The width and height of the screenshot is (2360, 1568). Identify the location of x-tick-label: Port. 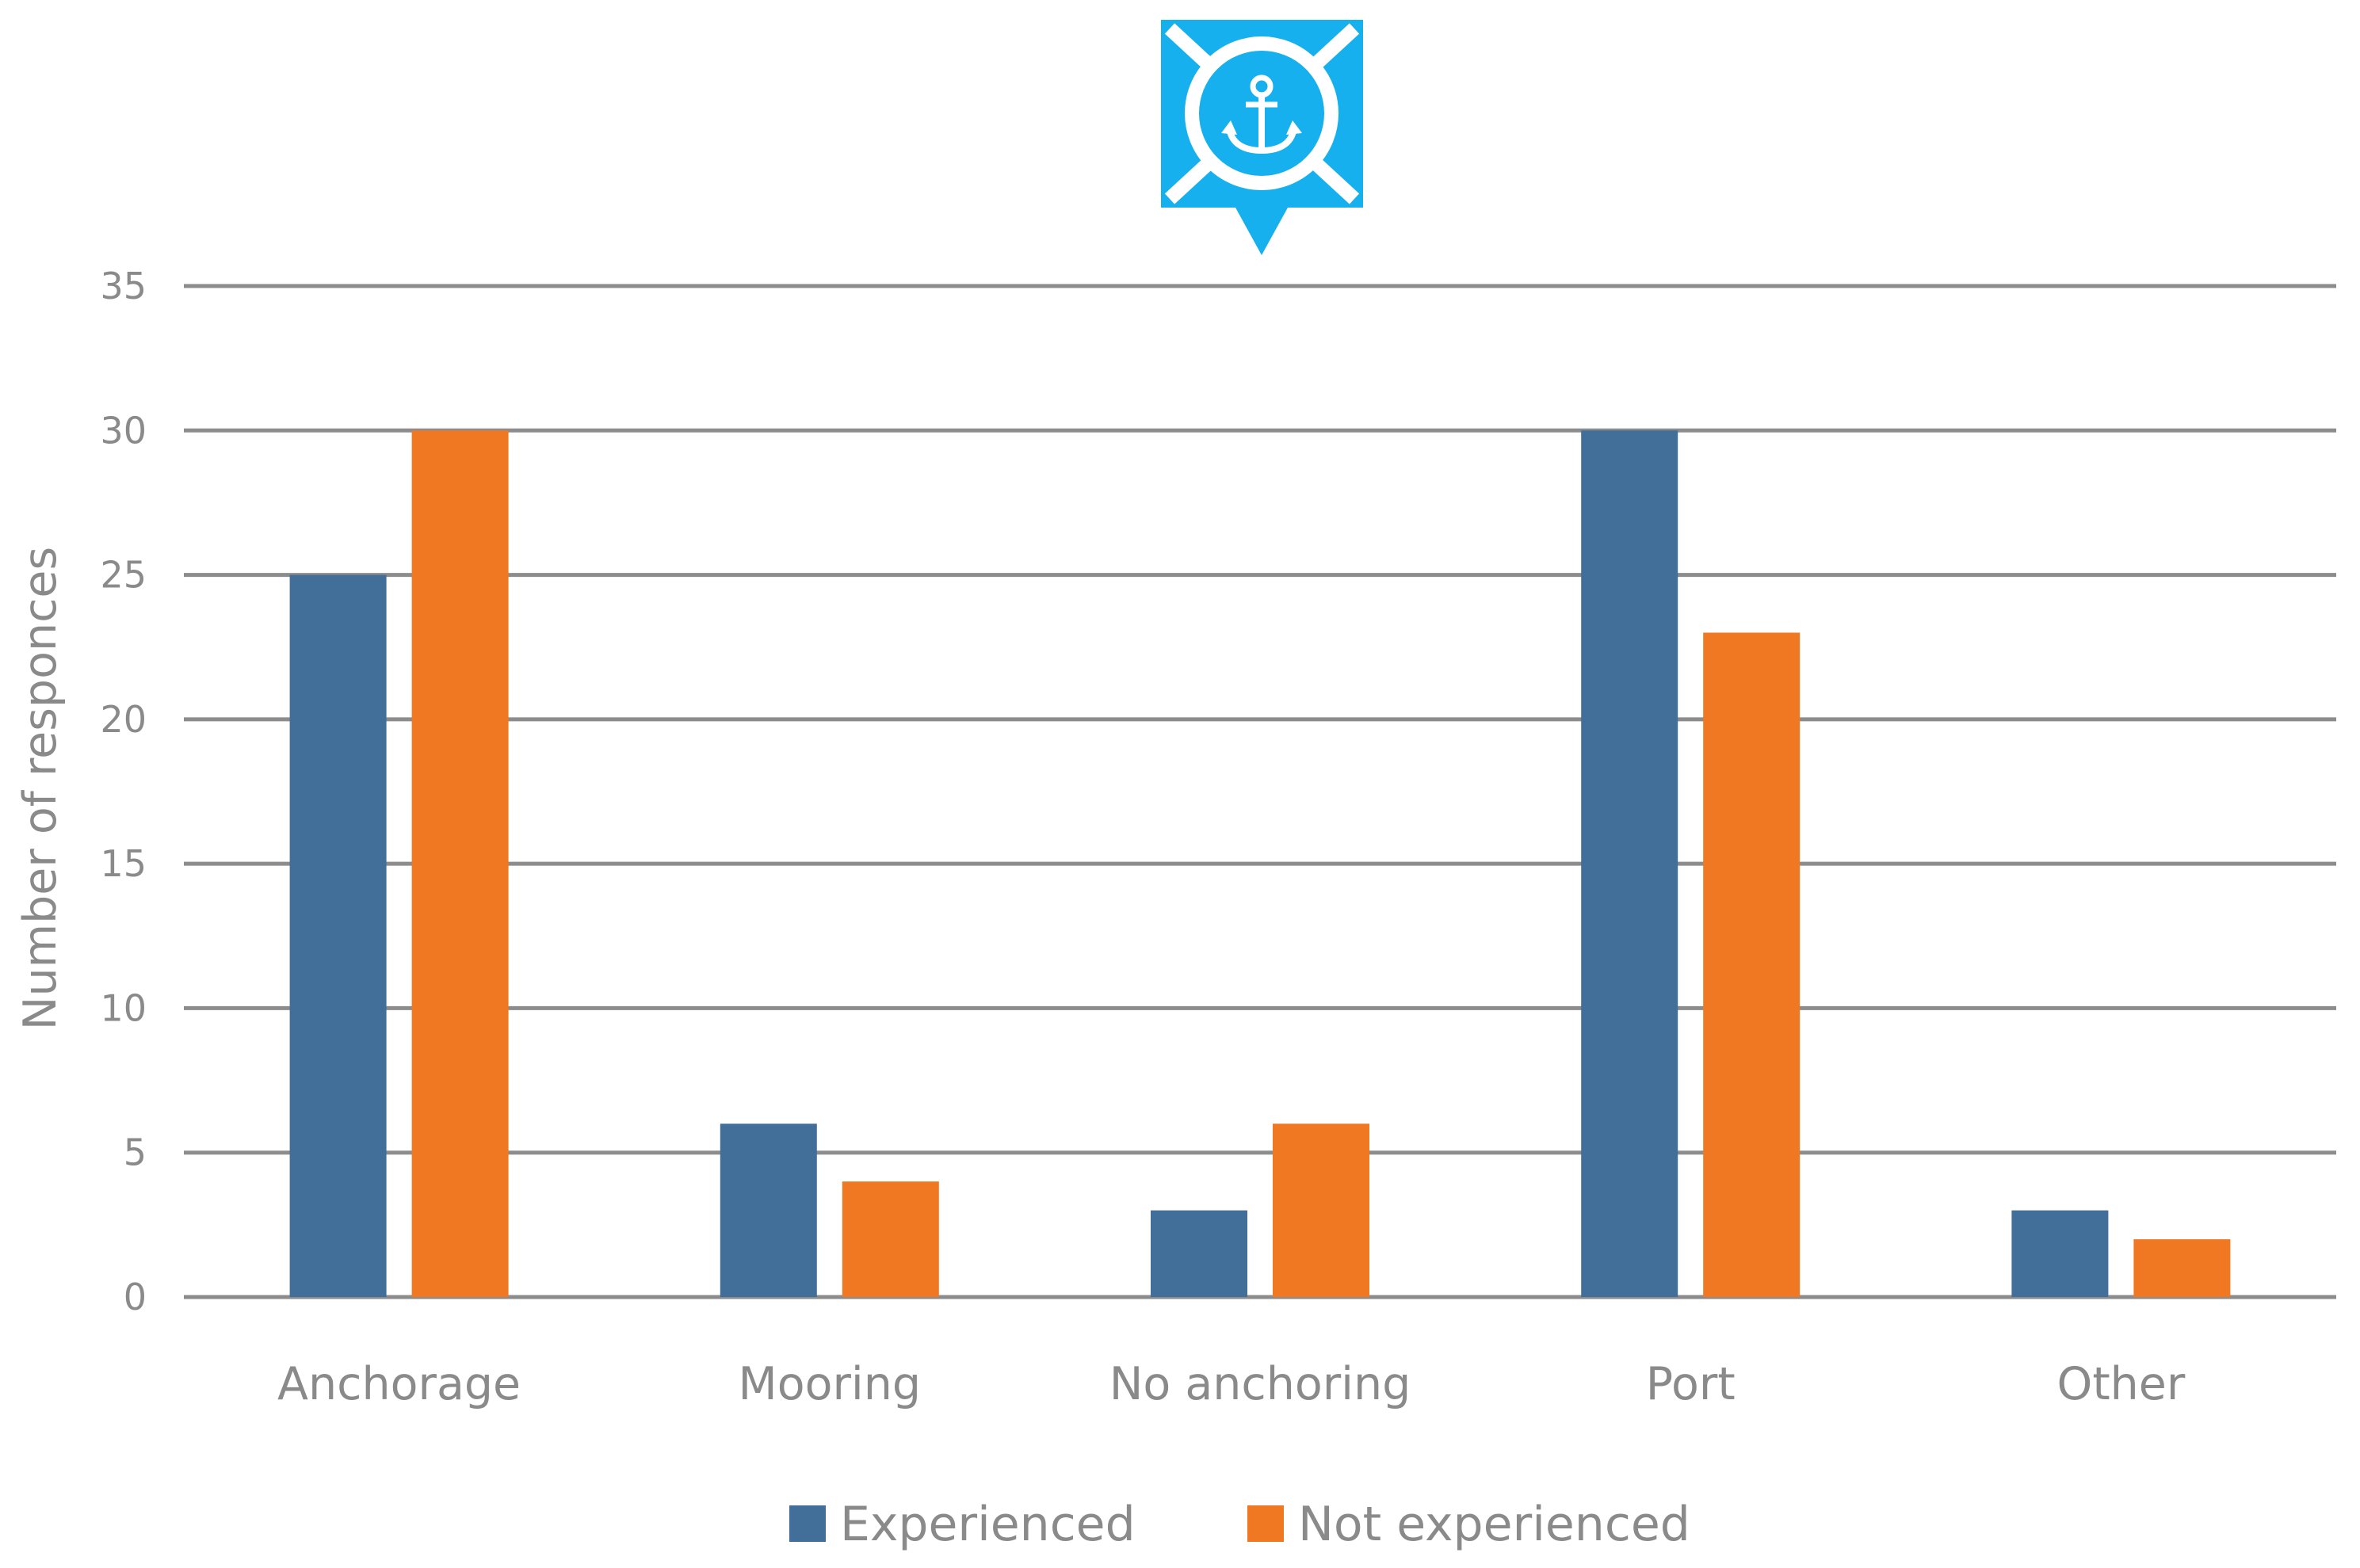
(1691, 1384).